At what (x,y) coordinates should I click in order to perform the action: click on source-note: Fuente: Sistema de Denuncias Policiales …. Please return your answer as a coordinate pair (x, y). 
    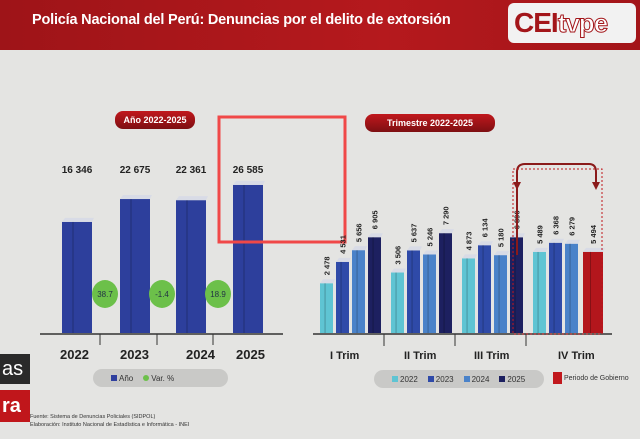
    Looking at the image, I should click on (110, 421).